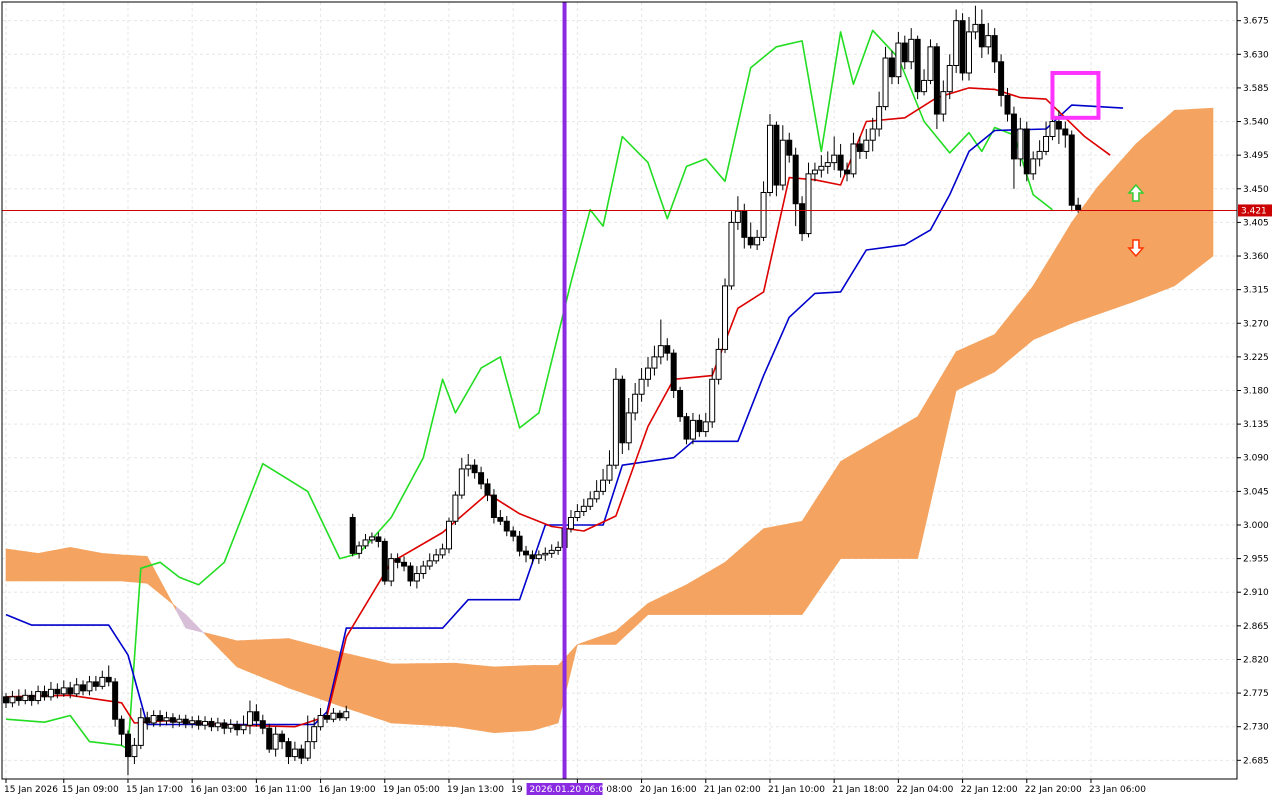  Describe the element at coordinates (347, 790) in the screenshot. I see `x-tick-label: 16 Jan 19:00` at that location.